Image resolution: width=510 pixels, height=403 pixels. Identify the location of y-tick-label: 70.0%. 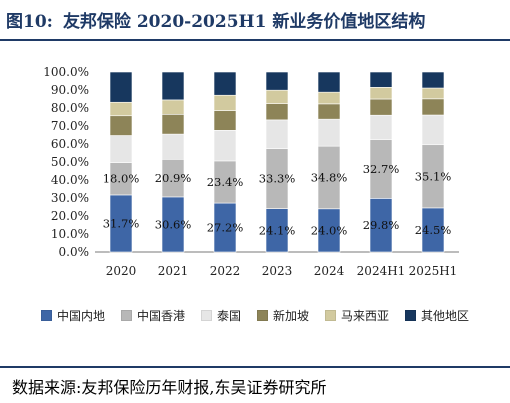
(70, 126).